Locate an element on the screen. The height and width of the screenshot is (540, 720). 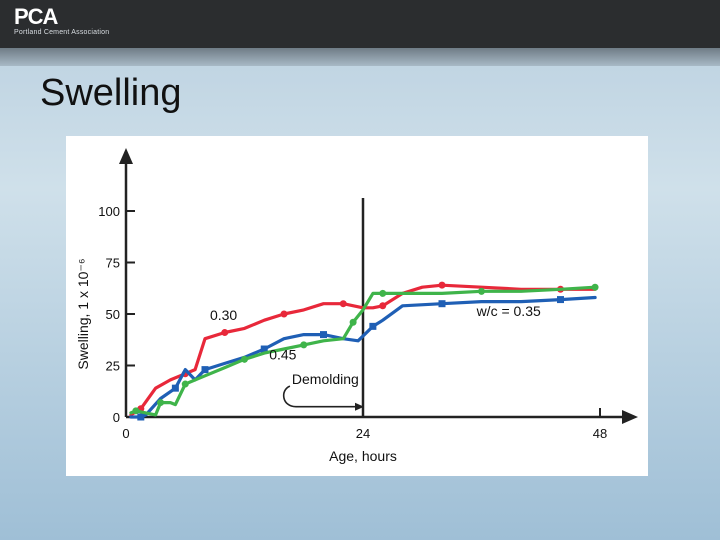
x-axis-title: Age, hours is located at coordinates (363, 456).